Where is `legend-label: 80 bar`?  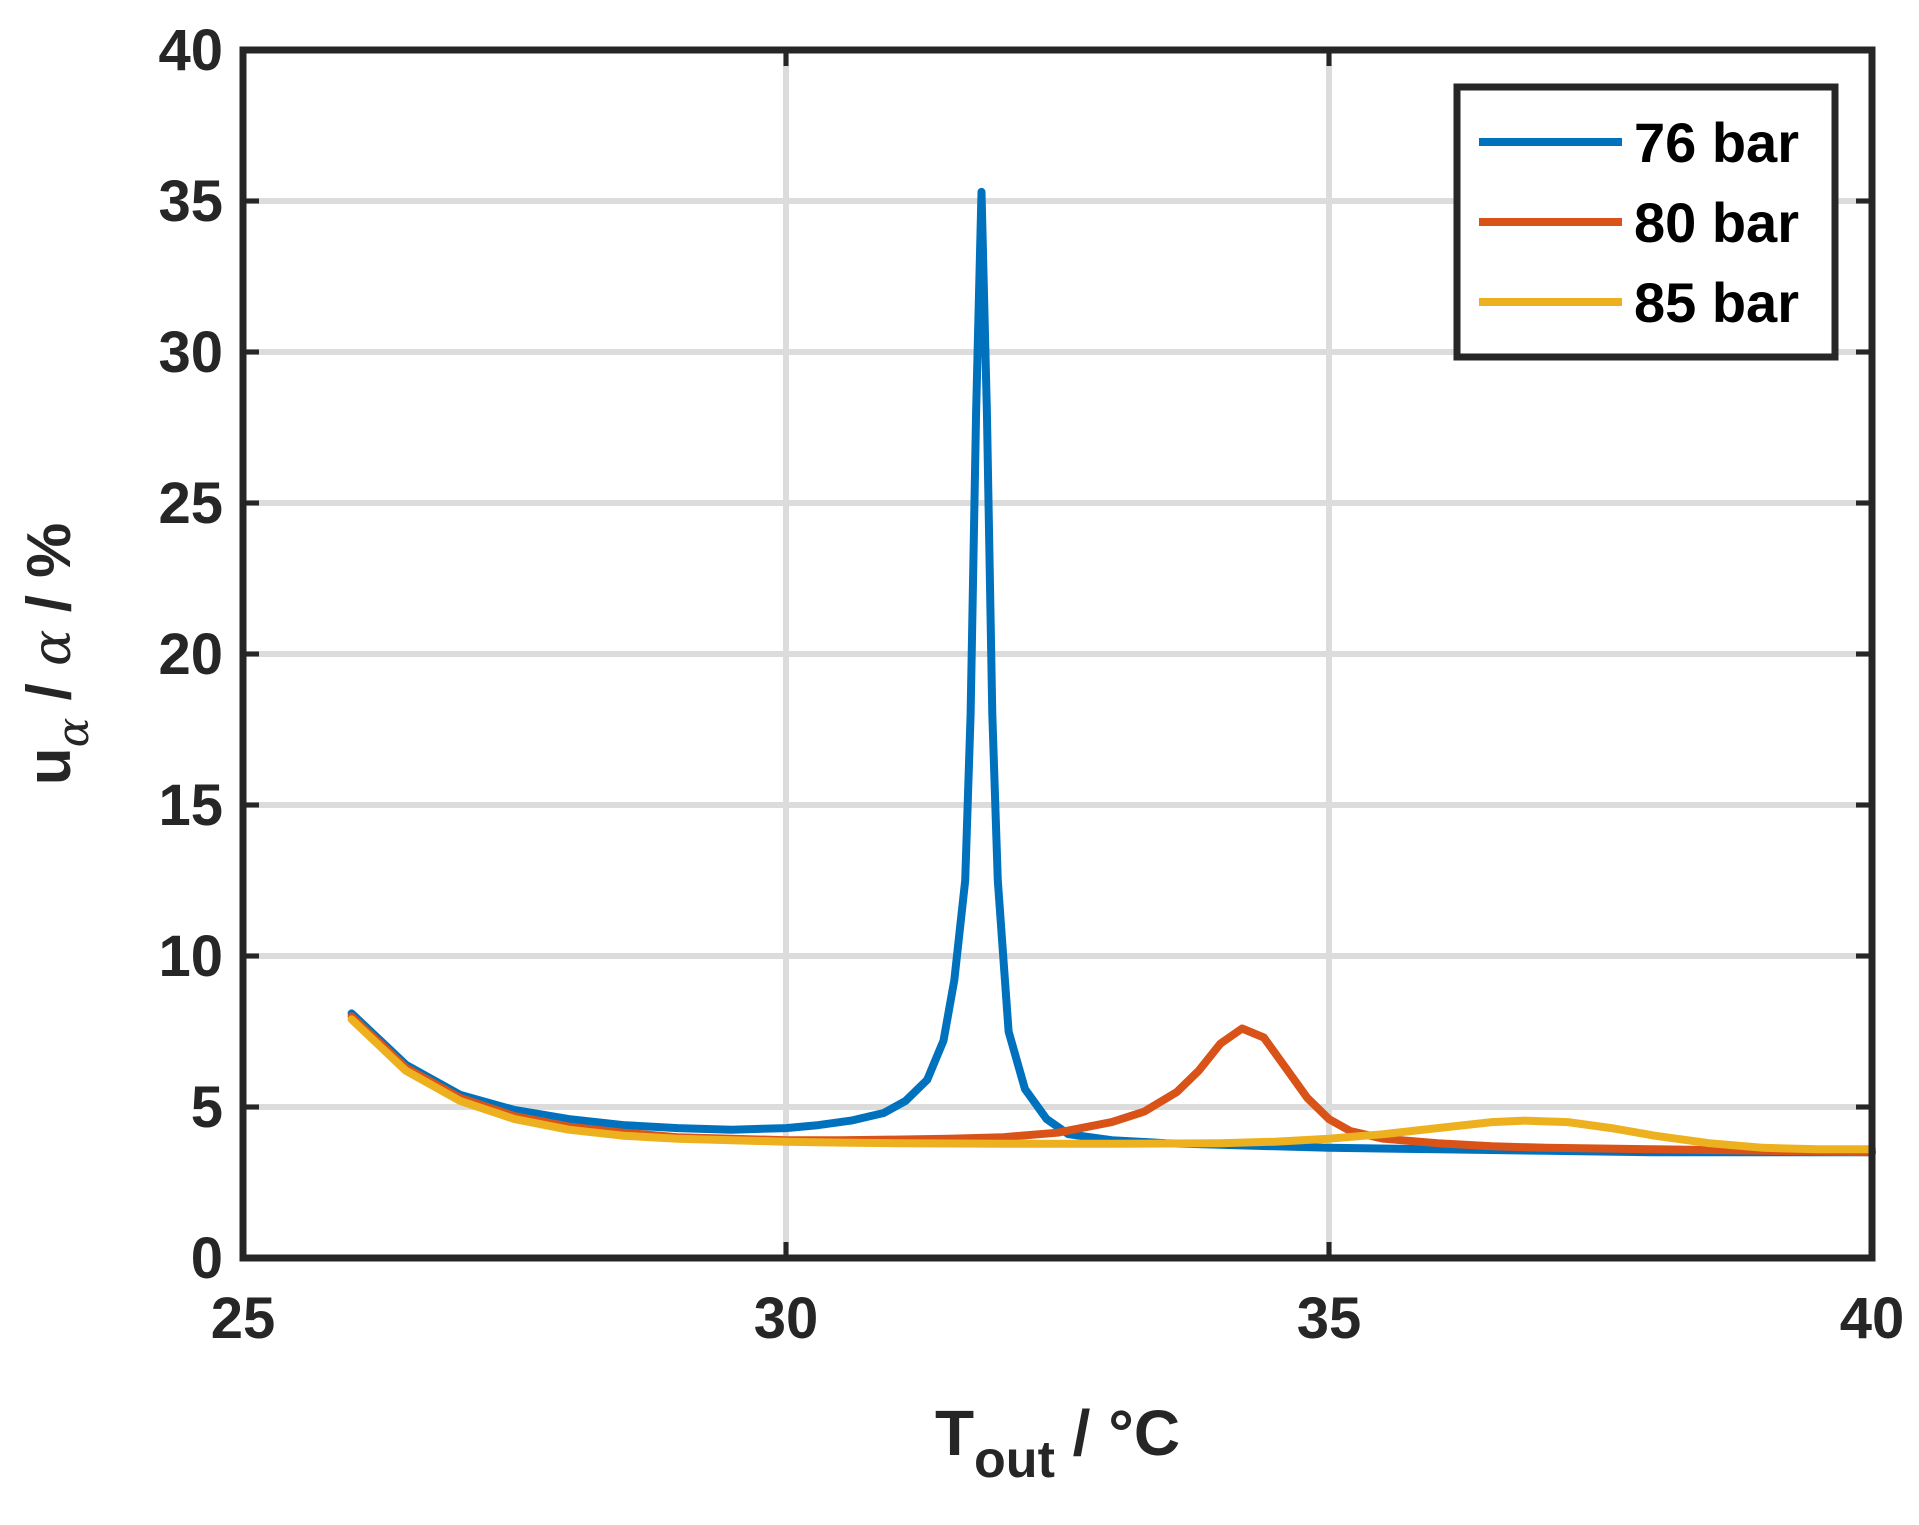
legend-label: 80 bar is located at coordinates (1716, 222).